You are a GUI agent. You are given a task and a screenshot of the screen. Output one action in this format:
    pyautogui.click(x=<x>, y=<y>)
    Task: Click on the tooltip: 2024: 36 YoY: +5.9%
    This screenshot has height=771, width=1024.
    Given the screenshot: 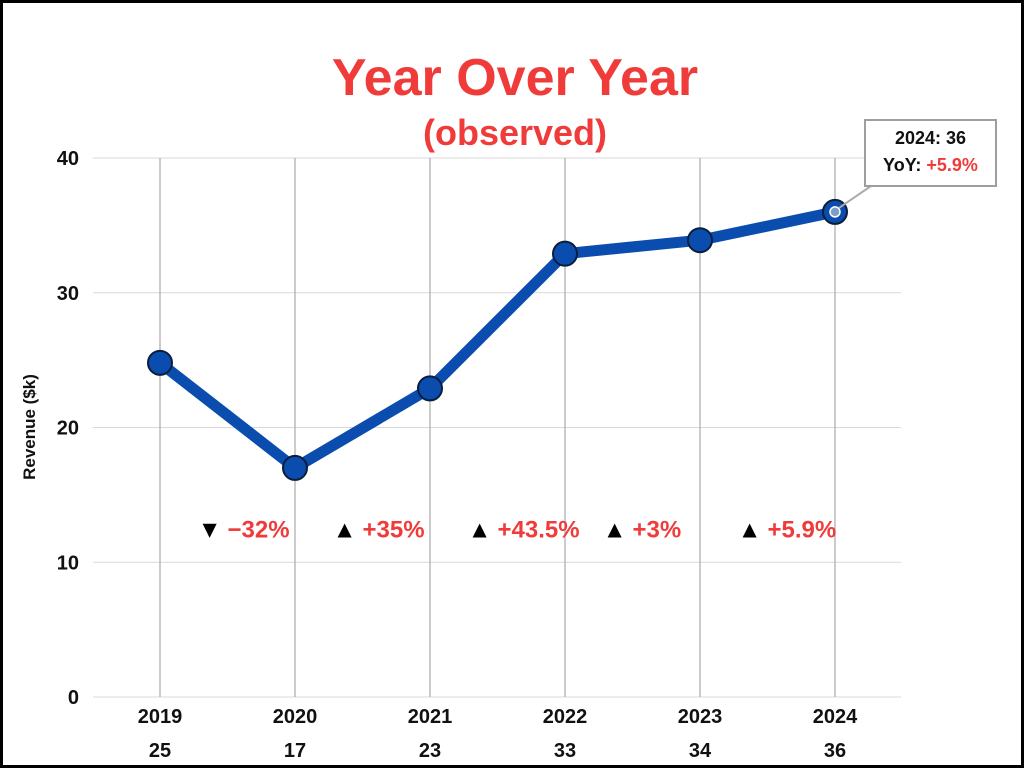 What is the action you would take?
    pyautogui.click(x=913, y=168)
    